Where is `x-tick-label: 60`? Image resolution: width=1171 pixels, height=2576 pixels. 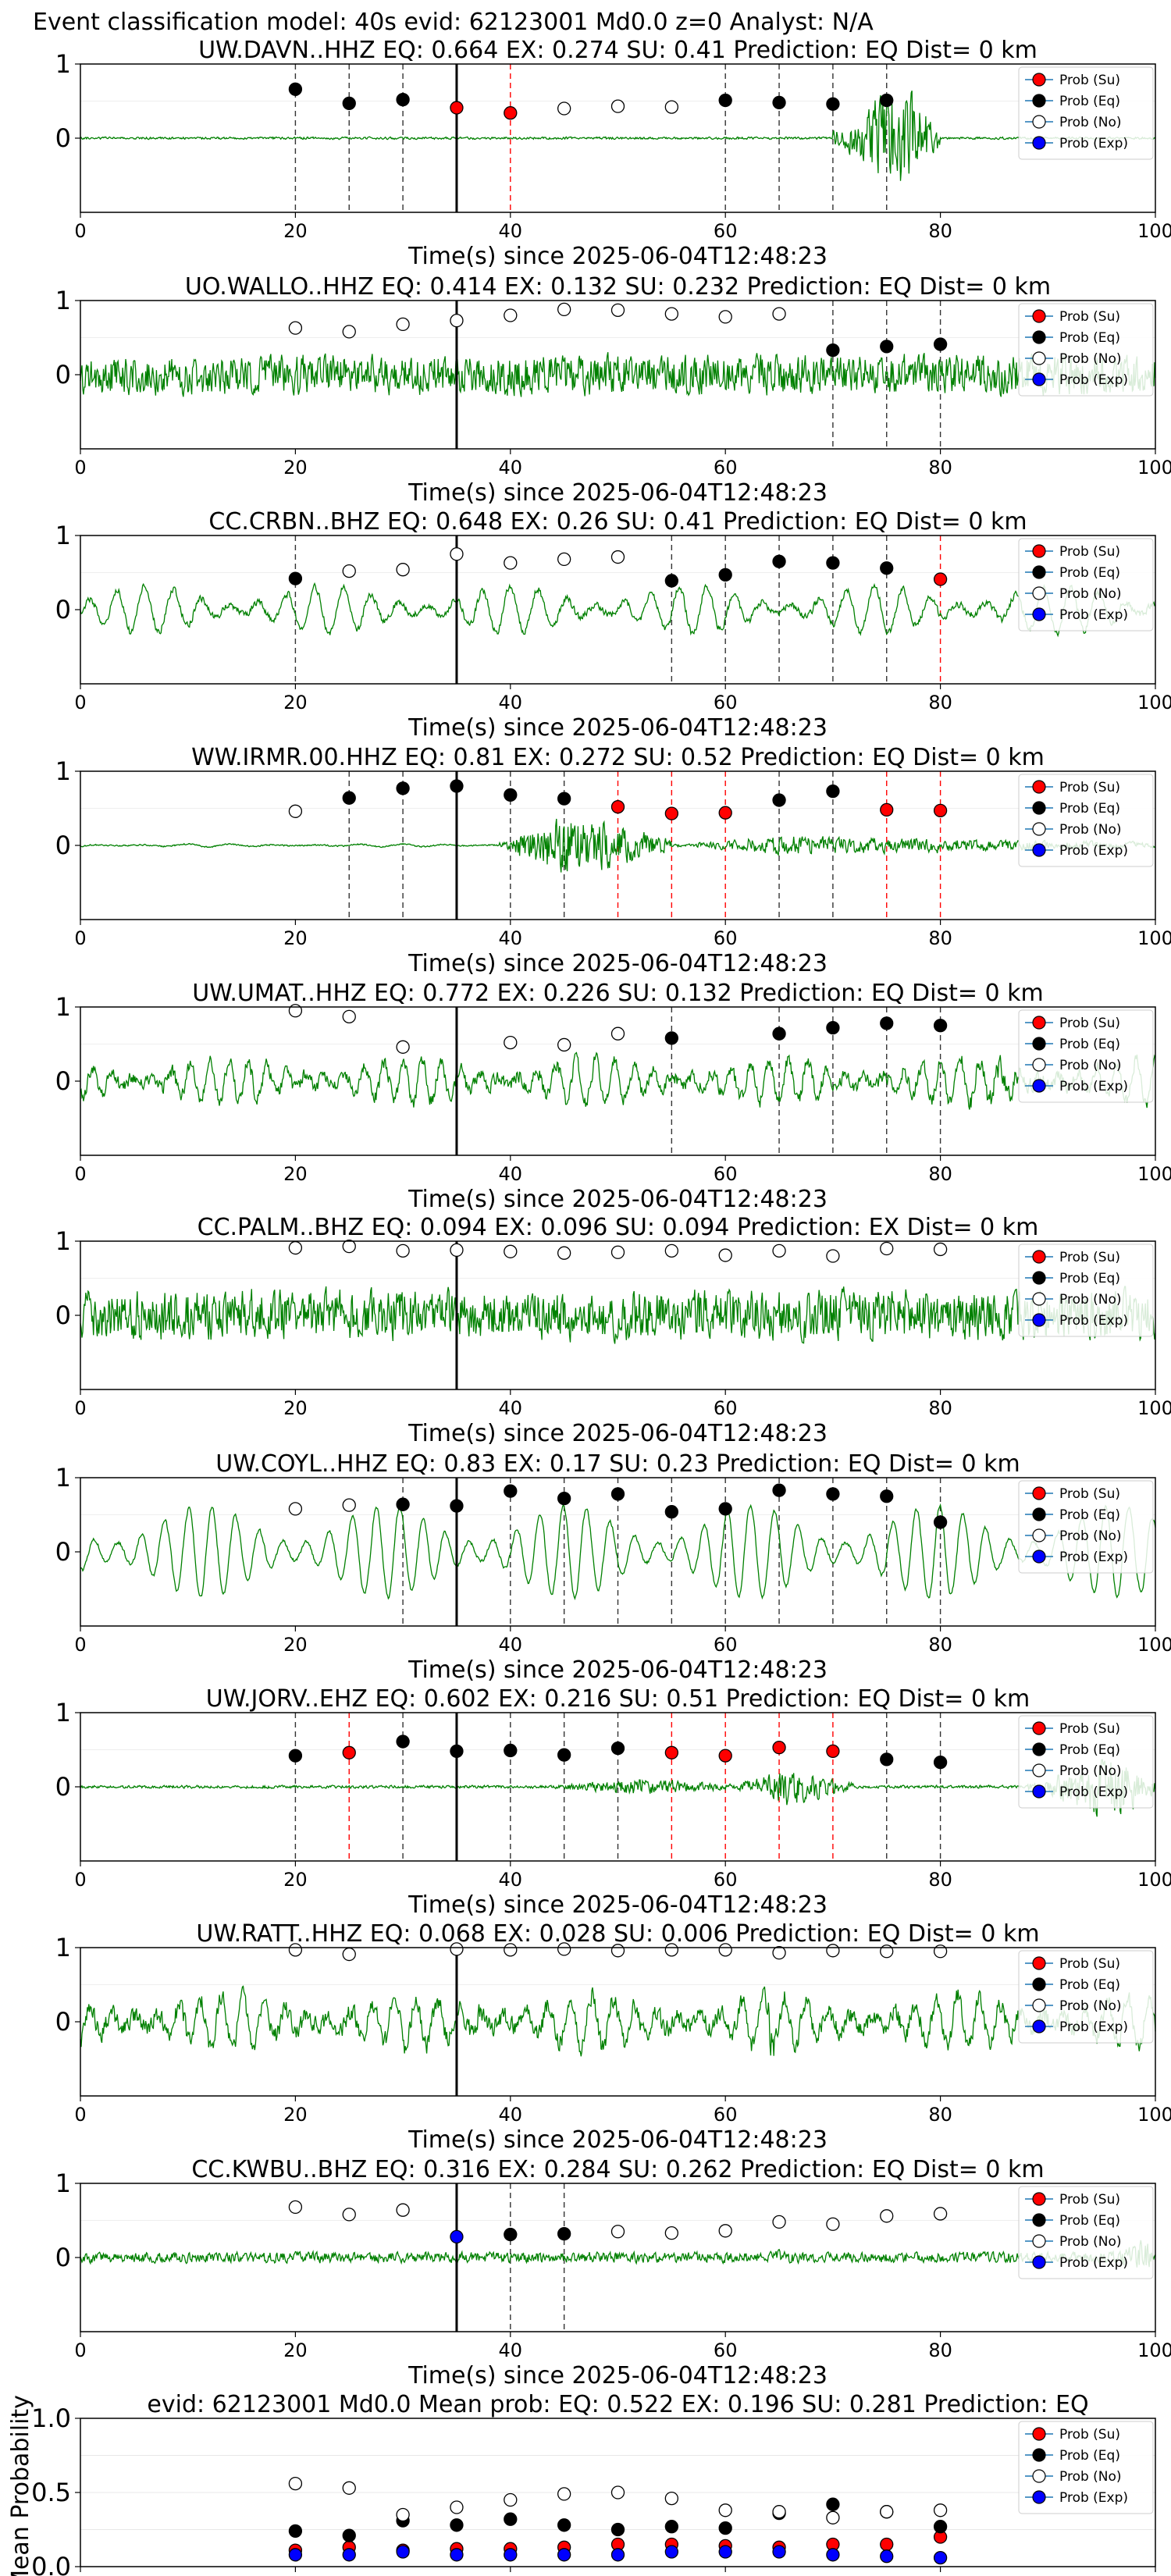 x-tick-label: 60 is located at coordinates (726, 231).